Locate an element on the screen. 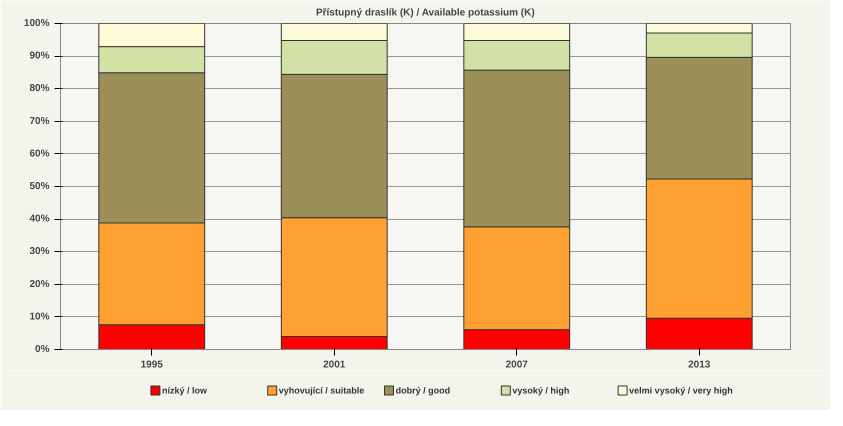  y-tick-label: 10% is located at coordinates (39, 316).